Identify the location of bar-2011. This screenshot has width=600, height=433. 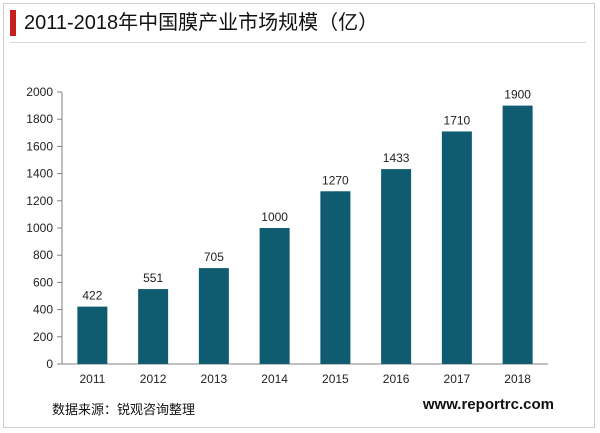
(92, 335).